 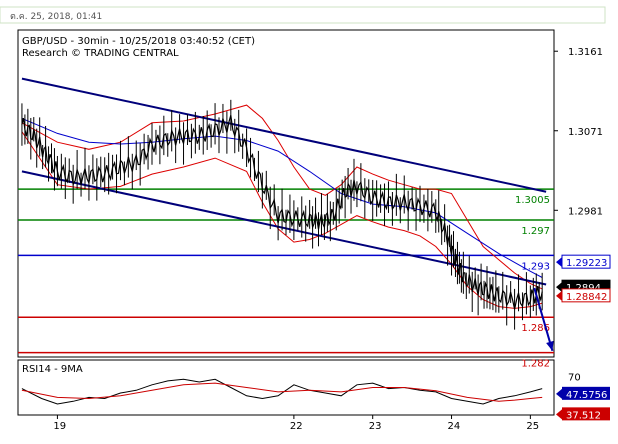 What do you see at coordinates (586, 297) in the screenshot?
I see `price-flag-label-2: 1.28842` at bounding box center [586, 297].